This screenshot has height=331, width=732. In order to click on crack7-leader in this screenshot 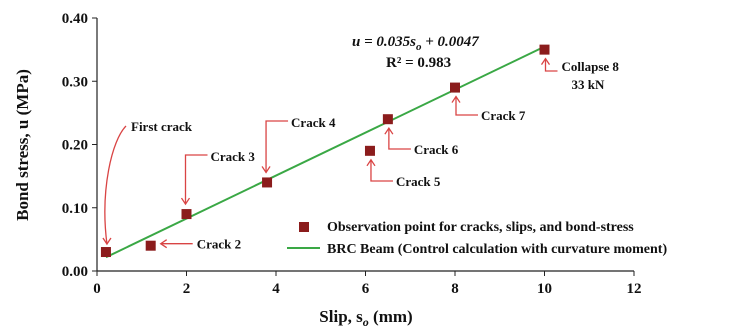, I will do `click(466, 106)`.